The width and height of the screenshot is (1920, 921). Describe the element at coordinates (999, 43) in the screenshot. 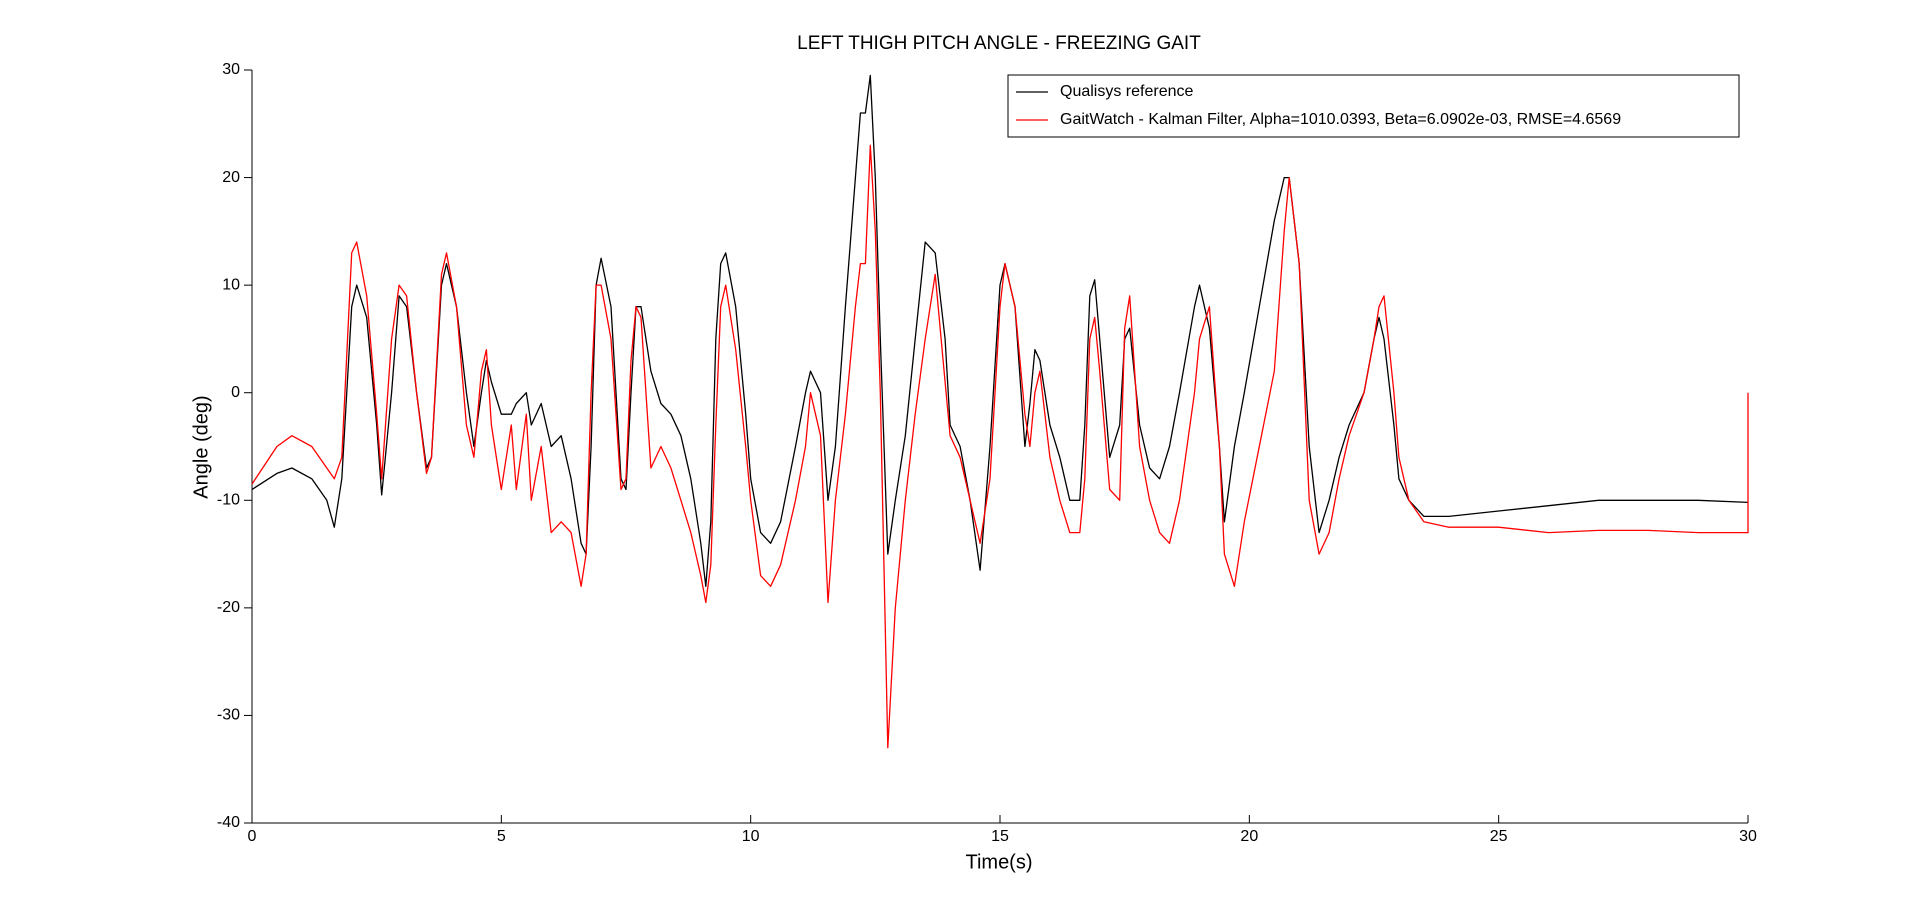

I see `chart-title: LEFT THIGH PITCH ANGLE - FREEZING GAIT` at that location.